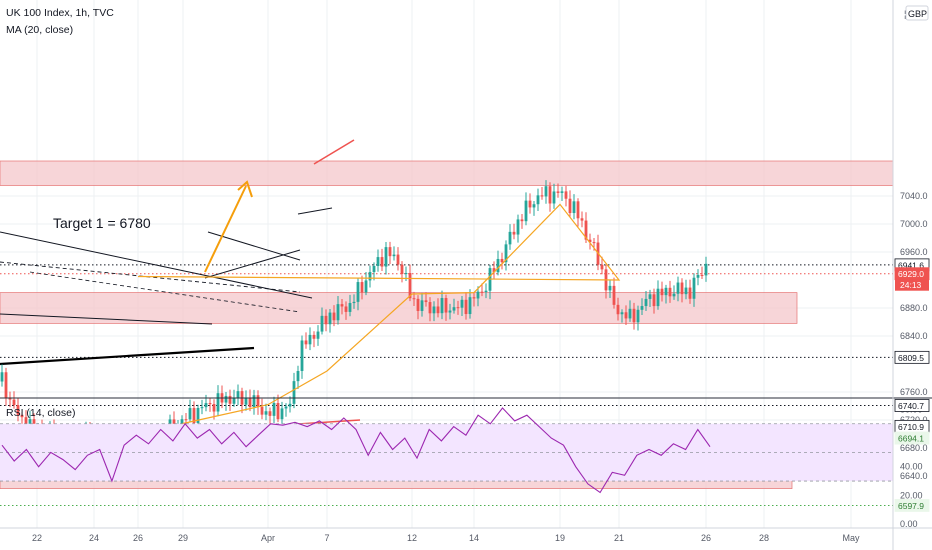  Describe the element at coordinates (911, 495) in the screenshot. I see `rsi-tick-label: 20.00` at that location.